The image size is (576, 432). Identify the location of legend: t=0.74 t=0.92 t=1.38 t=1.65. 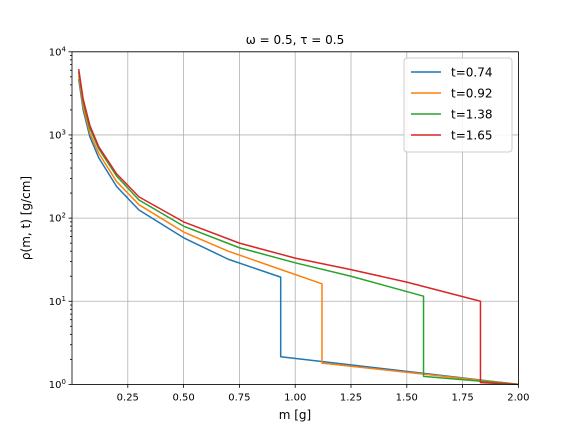
(458, 105).